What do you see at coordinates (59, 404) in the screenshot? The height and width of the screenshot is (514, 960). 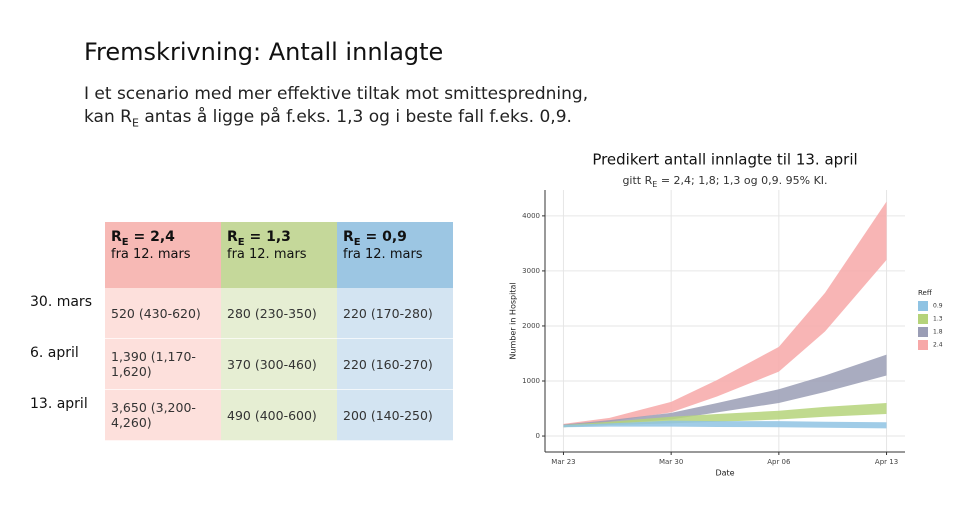 I see `row-label: 13. april` at bounding box center [59, 404].